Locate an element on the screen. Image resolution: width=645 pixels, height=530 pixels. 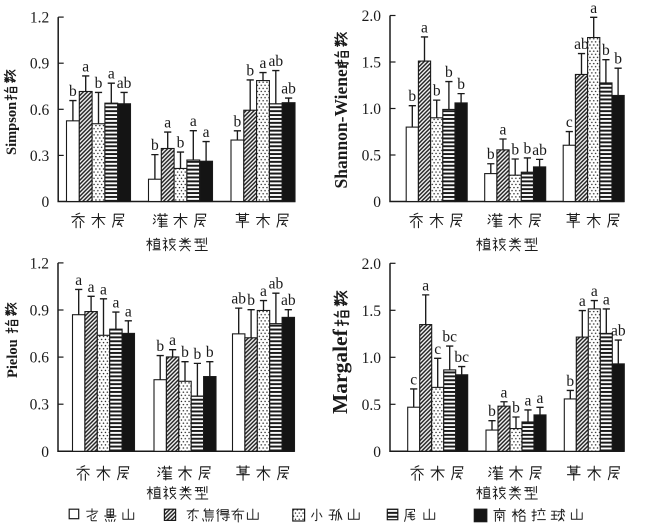
svg-text: Pielou is located at coordinates (13, 358).